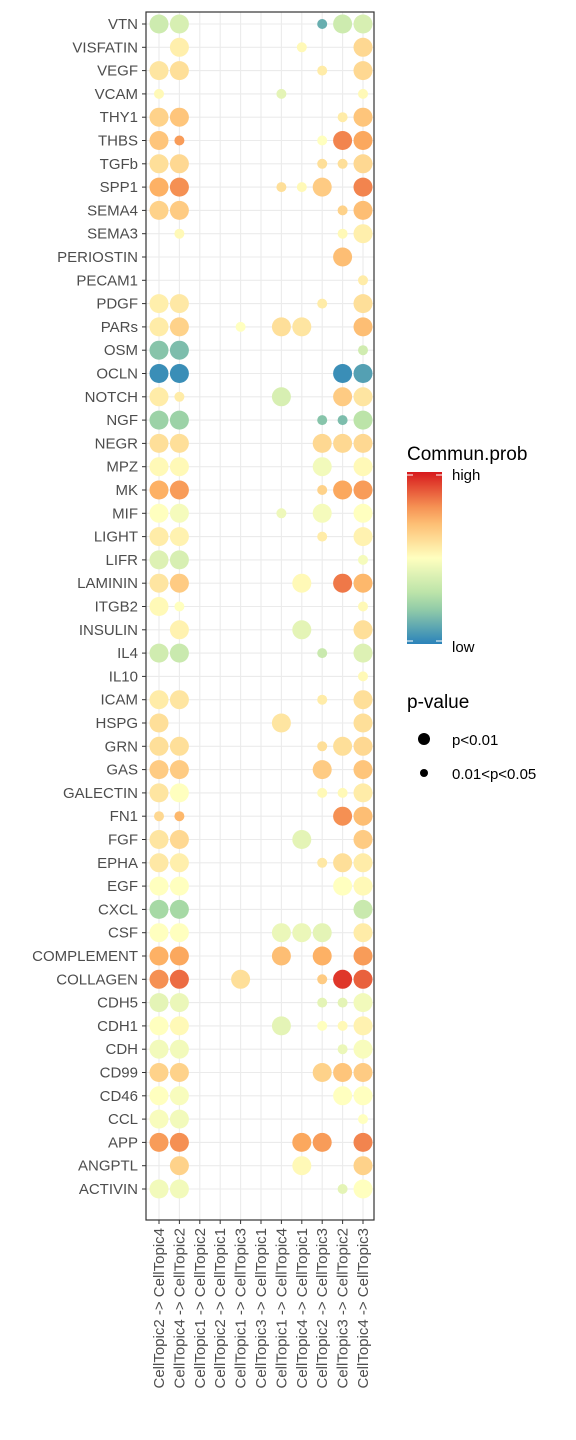 This screenshot has width=576, height=1440. What do you see at coordinates (127, 653) in the screenshot?
I see `y-tick-label: IL4` at bounding box center [127, 653].